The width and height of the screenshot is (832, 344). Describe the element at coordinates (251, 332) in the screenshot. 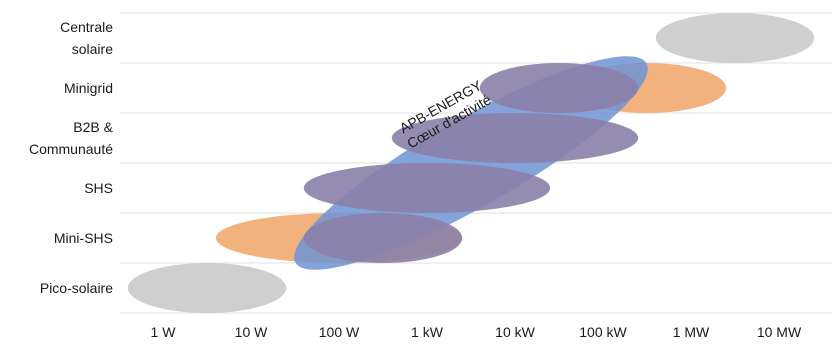

I see `x-tick-label-10-w: 10 W` at that location.